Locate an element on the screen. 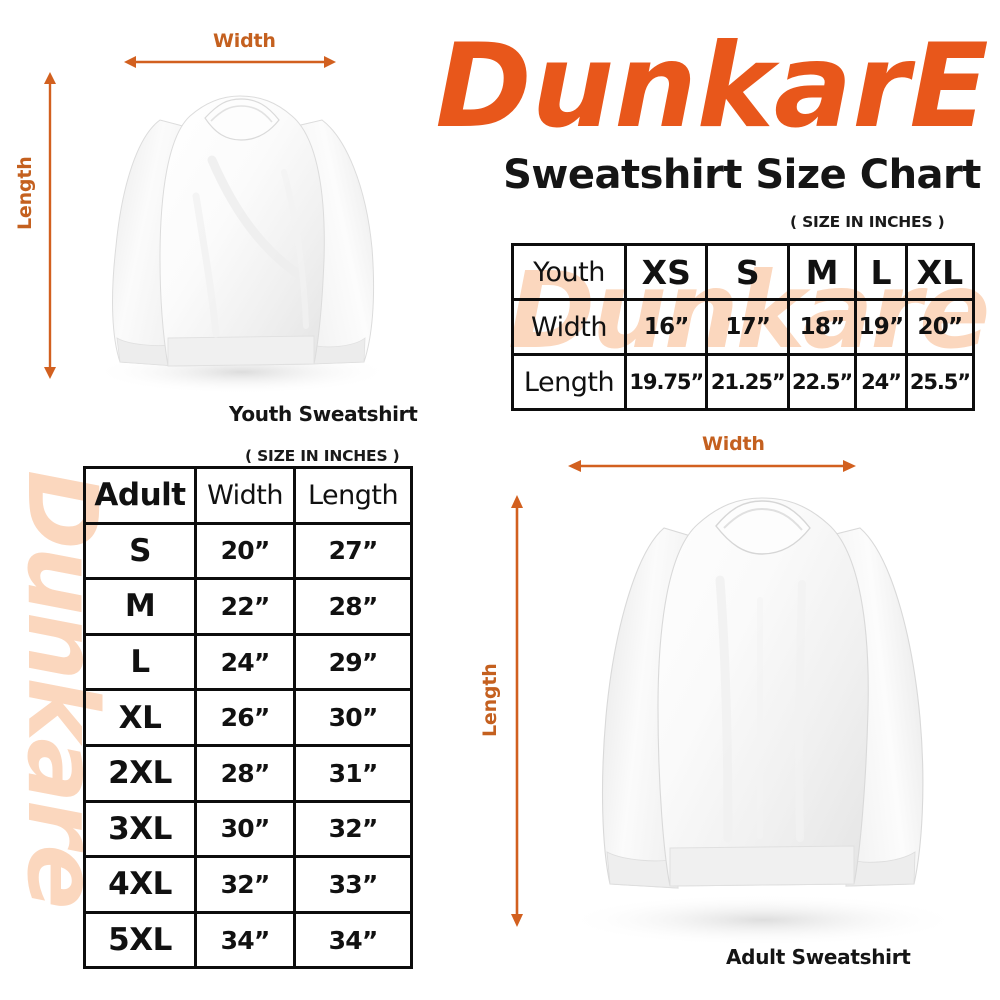 The height and width of the screenshot is (1000, 1000). table-row: L 24” 29” is located at coordinates (248, 662).